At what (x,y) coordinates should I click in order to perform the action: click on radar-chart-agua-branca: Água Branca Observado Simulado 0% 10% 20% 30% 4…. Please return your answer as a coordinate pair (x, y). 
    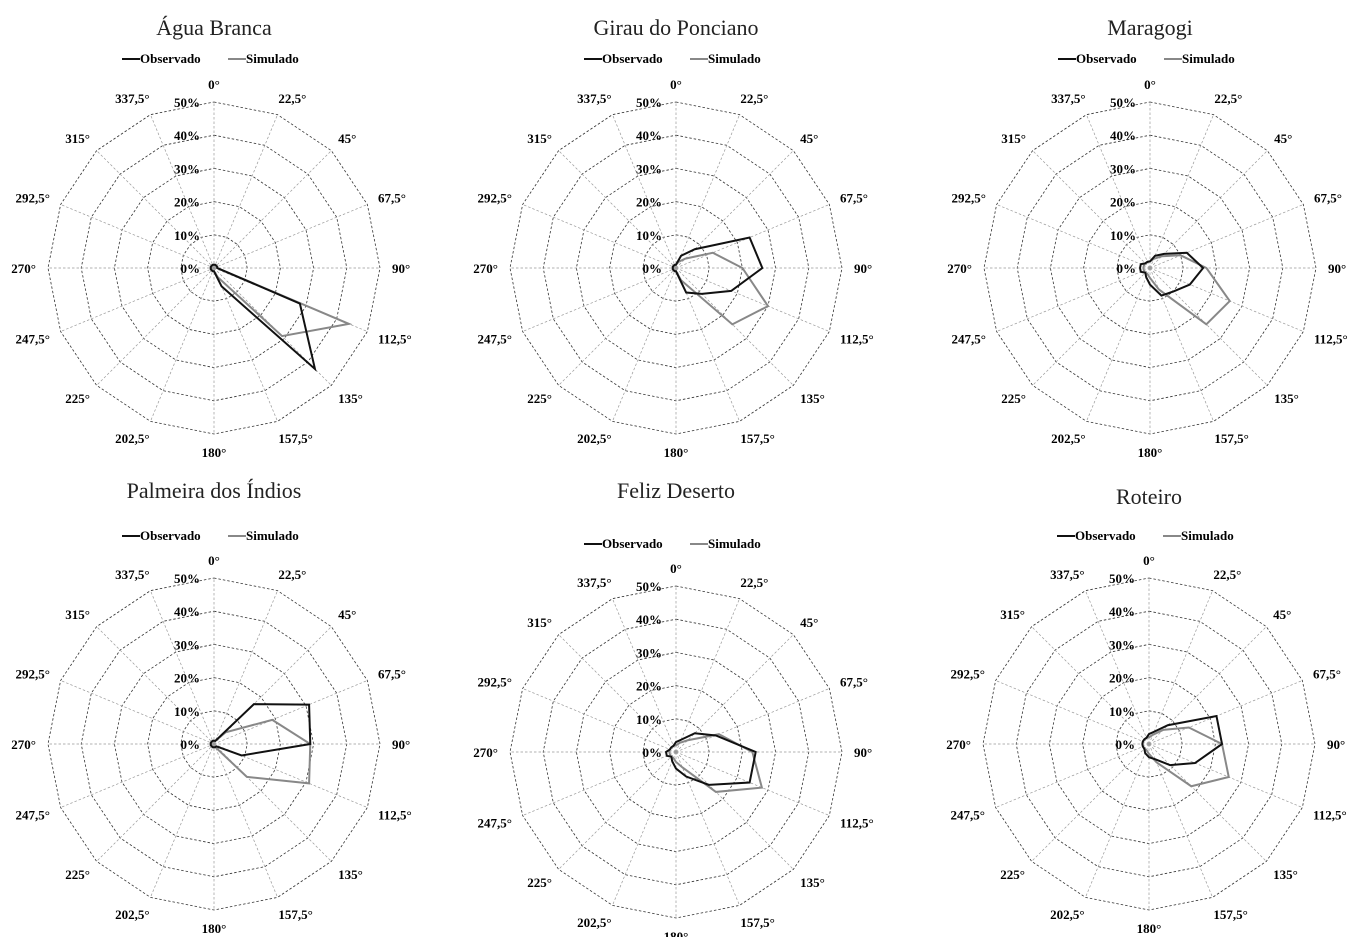
    Looking at the image, I should click on (211, 237).